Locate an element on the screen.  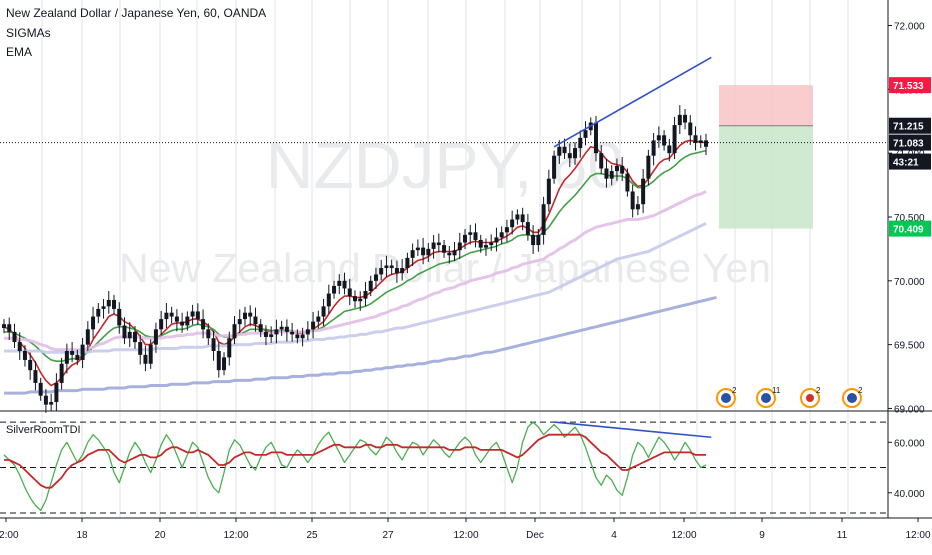
time-axis-ticks: 12:00 18 20 12:00 25 27 12:00 Dec 4 12:00 9 11 12:00 is located at coordinates (465, 529).